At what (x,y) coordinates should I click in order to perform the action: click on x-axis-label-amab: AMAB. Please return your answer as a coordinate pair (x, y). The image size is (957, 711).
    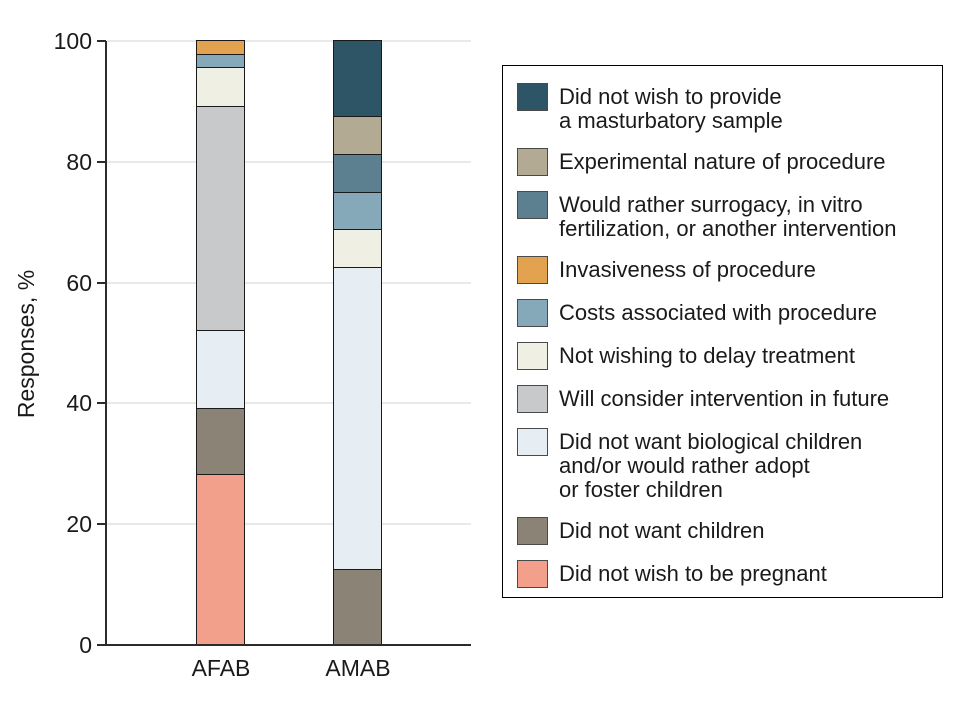
    Looking at the image, I should click on (358, 668).